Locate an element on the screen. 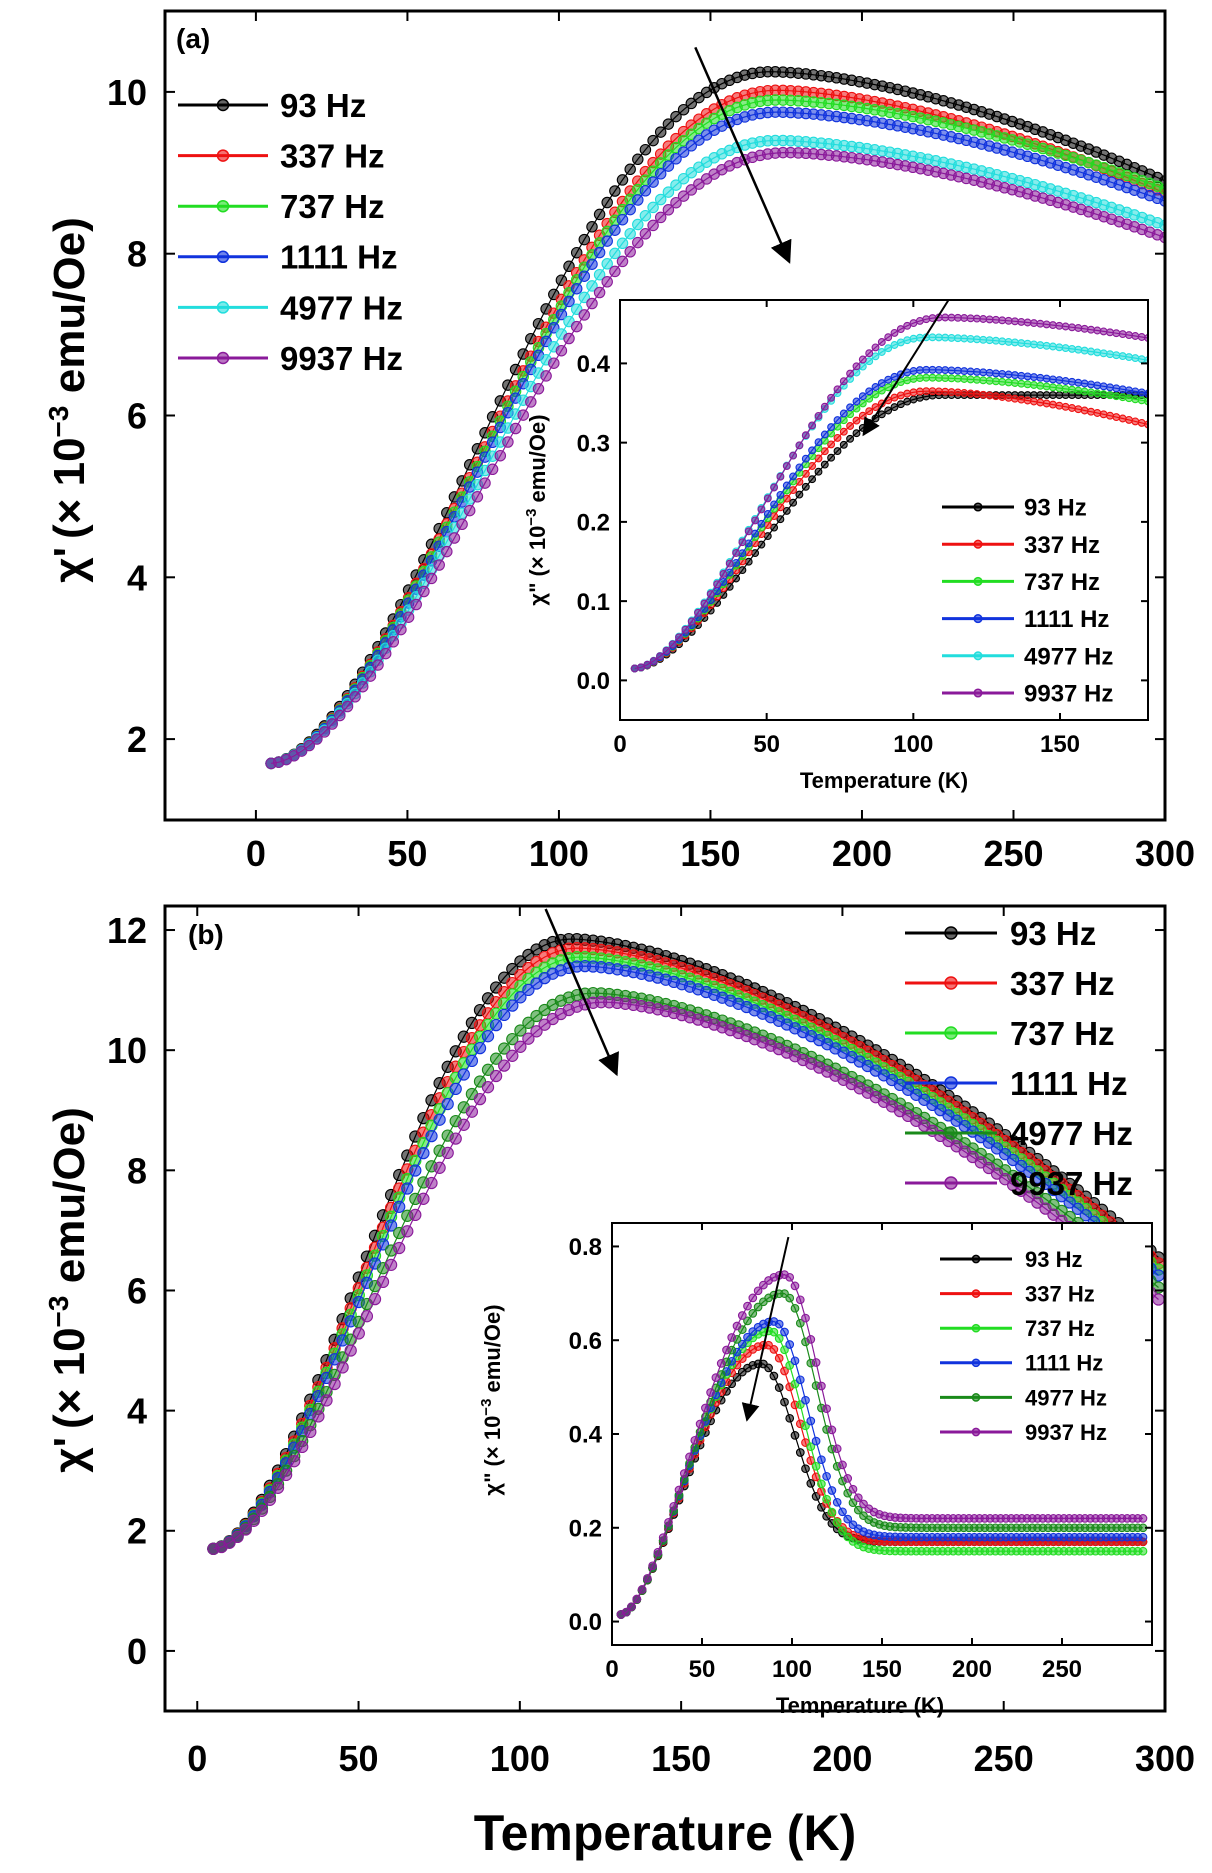 The image size is (1212, 1873). y-tick-label: 0.6 is located at coordinates (585, 1341).